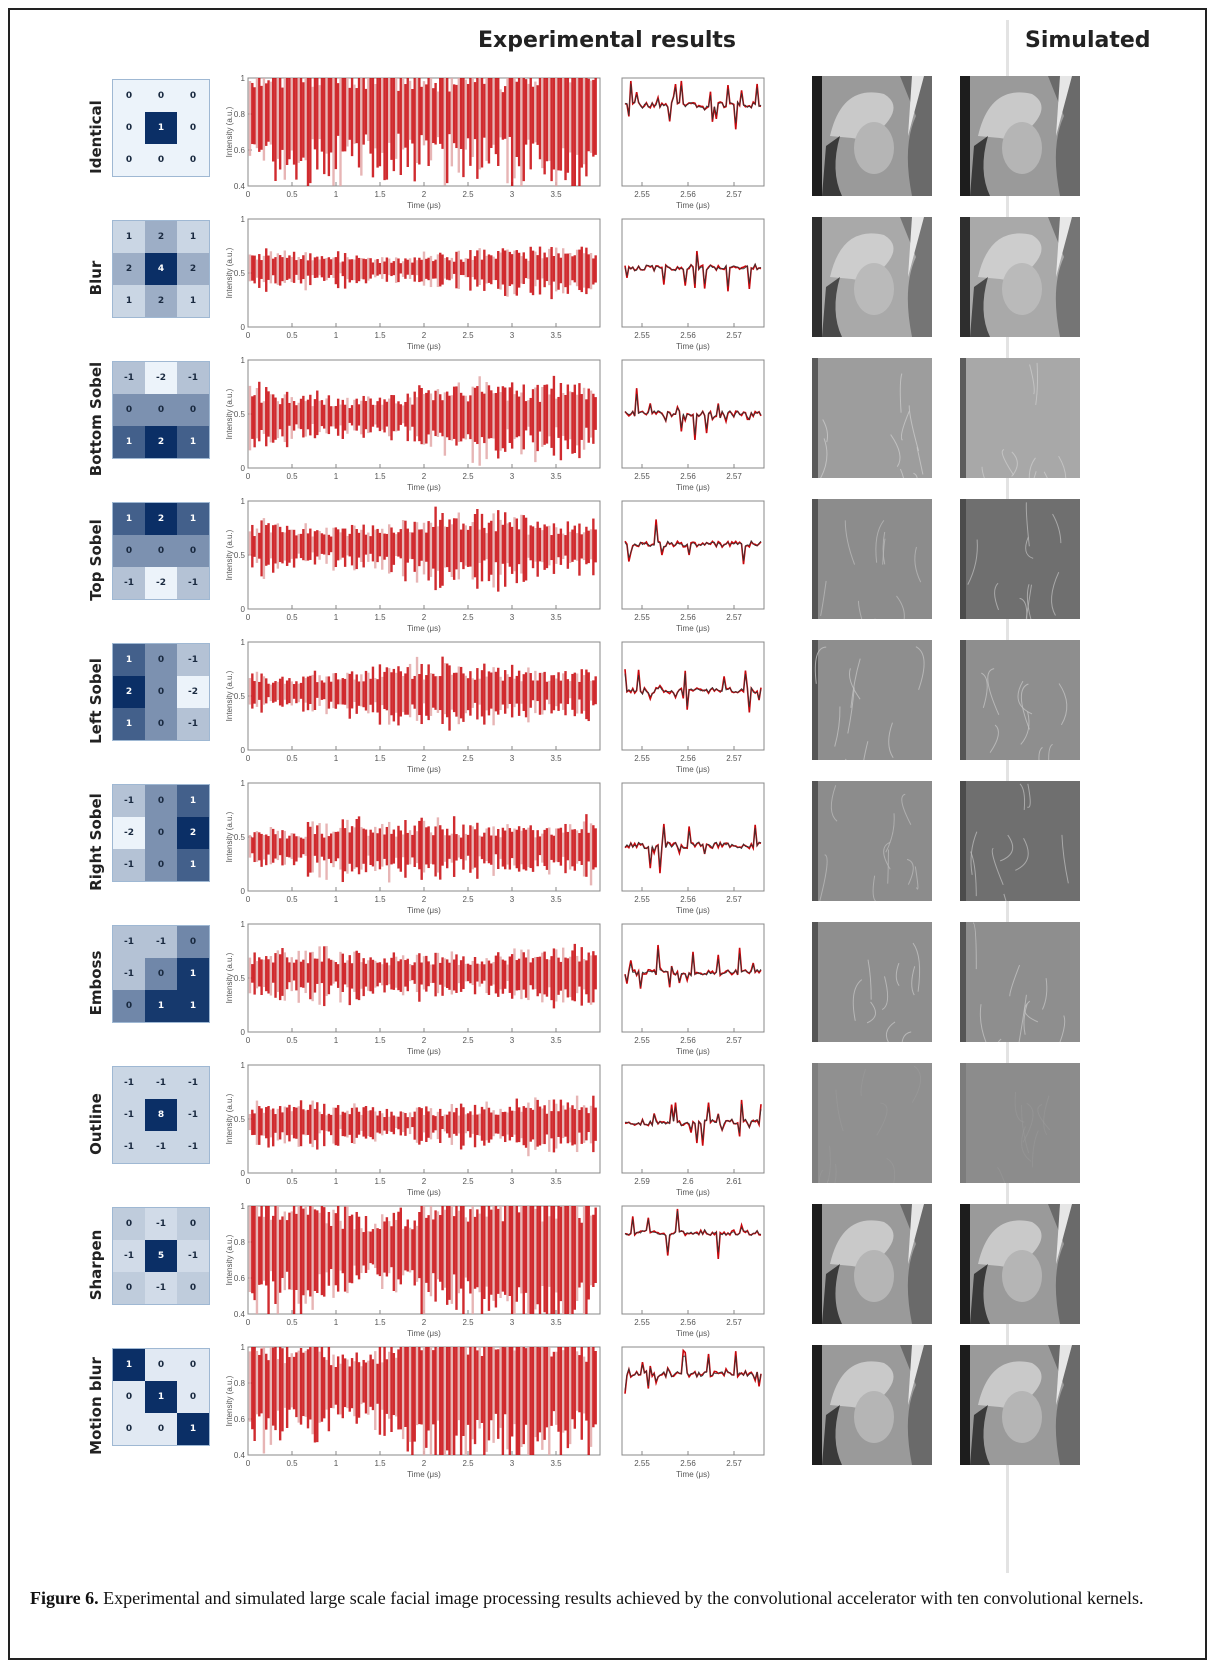 Image resolution: width=1217 pixels, height=1670 pixels. Describe the element at coordinates (161, 442) in the screenshot. I see `kernel-cell: 2` at that location.